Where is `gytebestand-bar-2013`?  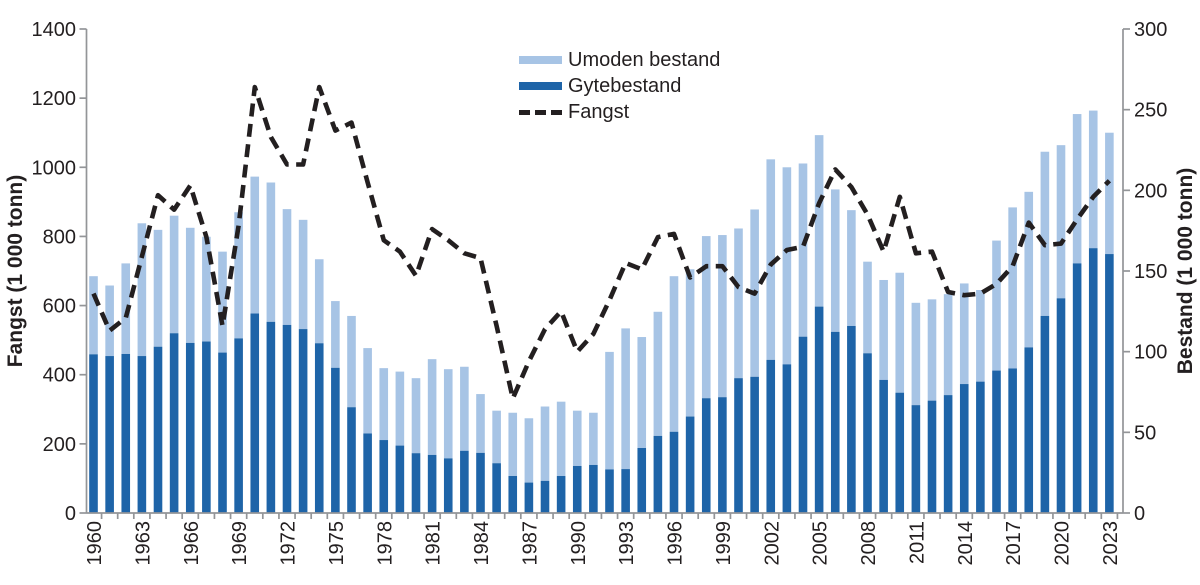 gytebestand-bar-2013 is located at coordinates (948, 454).